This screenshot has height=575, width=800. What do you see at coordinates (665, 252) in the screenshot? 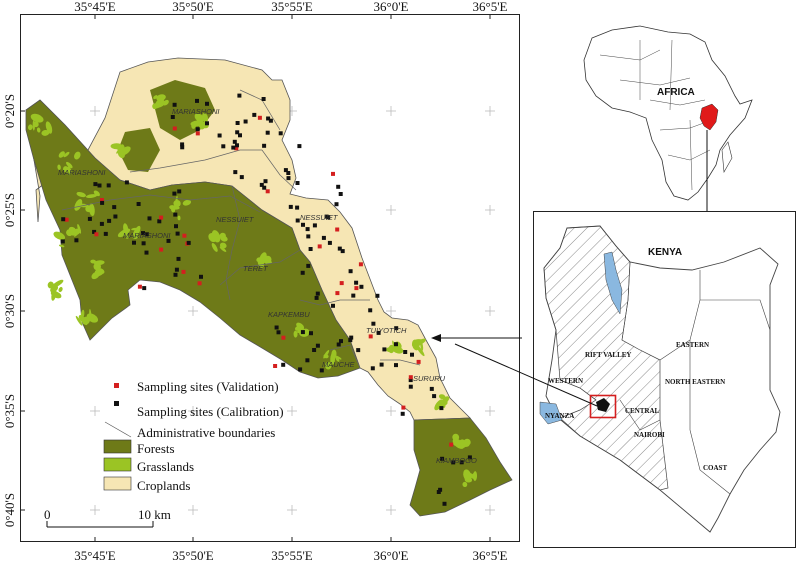
I see `kenya-title: KENYA` at bounding box center [665, 252].